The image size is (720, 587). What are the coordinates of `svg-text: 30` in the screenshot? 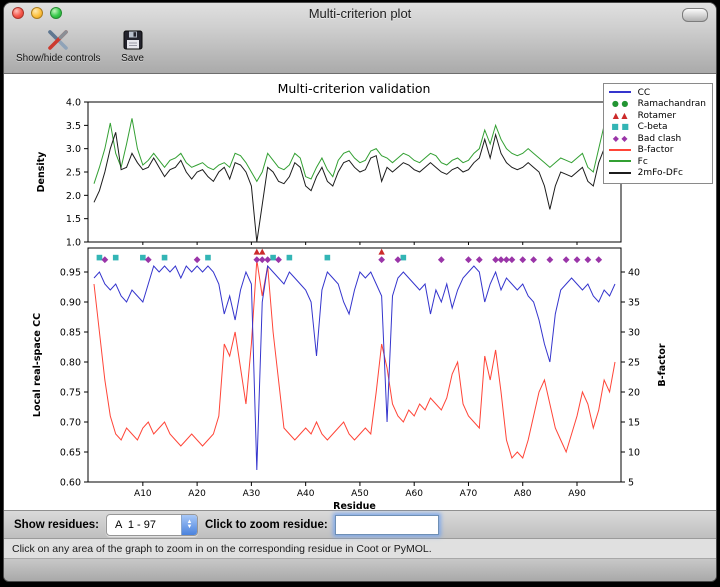 It's located at (634, 333).